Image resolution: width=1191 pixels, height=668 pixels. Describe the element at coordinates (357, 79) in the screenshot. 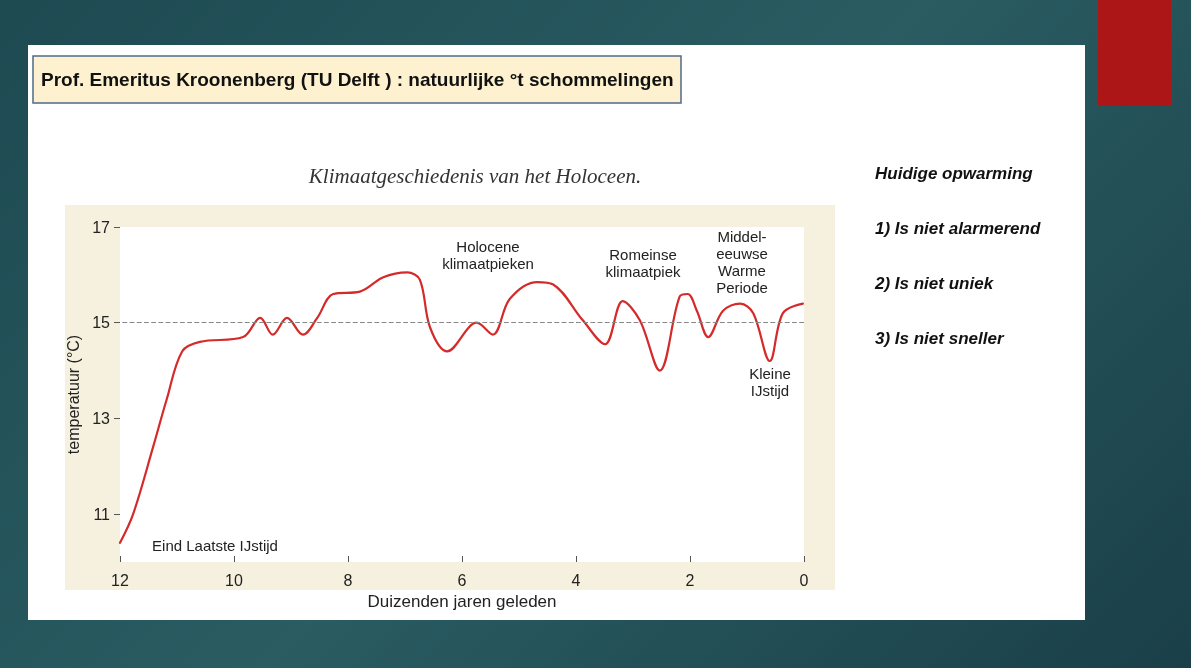

I see `chart-title: Prof. Emeritus Kroonenberg (TU Delft ) : natuurlijke °t schommelingen` at that location.